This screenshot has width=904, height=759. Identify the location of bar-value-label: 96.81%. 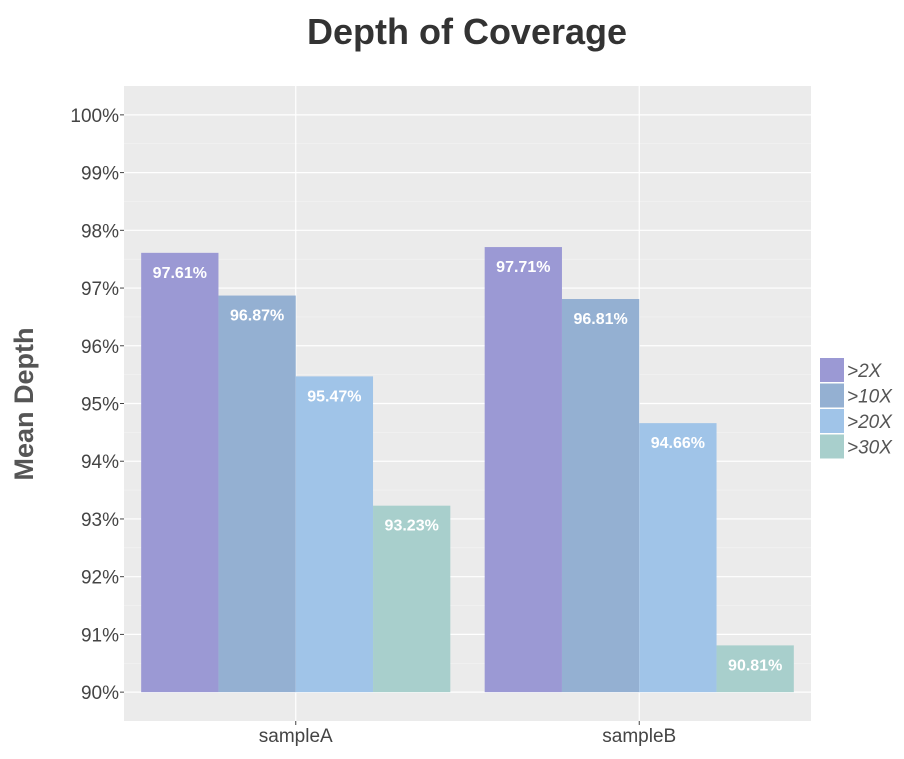
(600, 319).